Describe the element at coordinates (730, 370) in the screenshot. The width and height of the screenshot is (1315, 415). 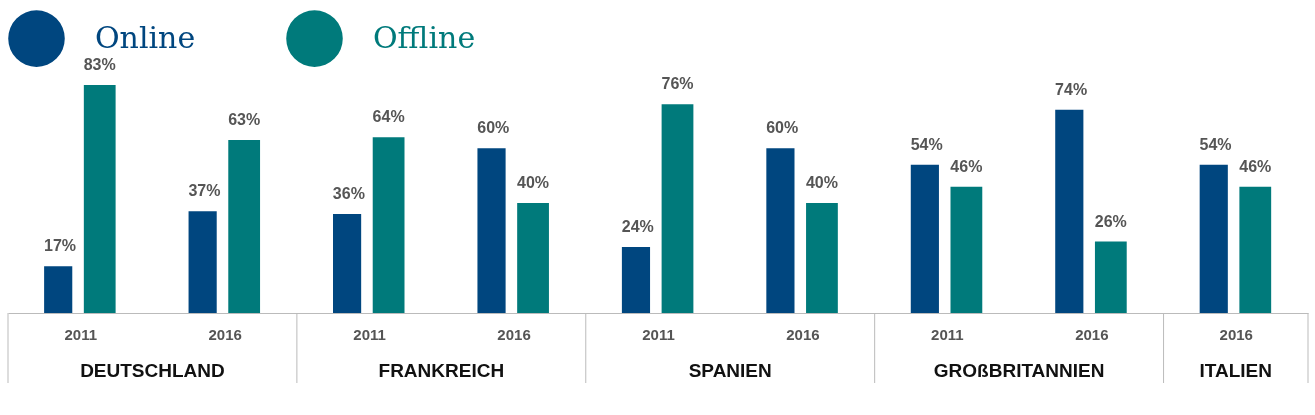
I see `text: SPANIEN` at that location.